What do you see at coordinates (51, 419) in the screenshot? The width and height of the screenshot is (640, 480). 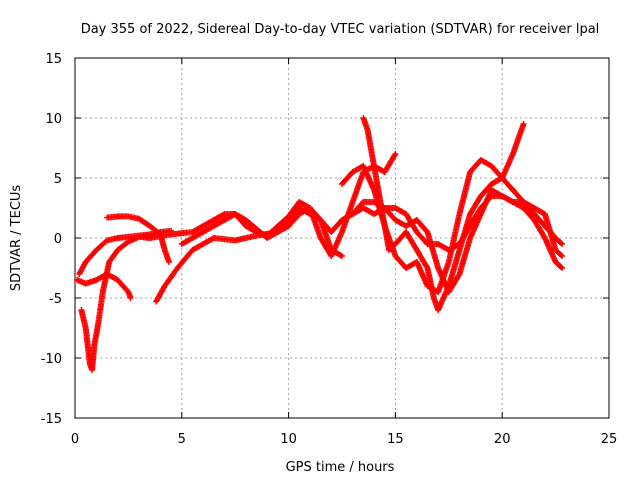 I see `y-tick-label: -15` at bounding box center [51, 419].